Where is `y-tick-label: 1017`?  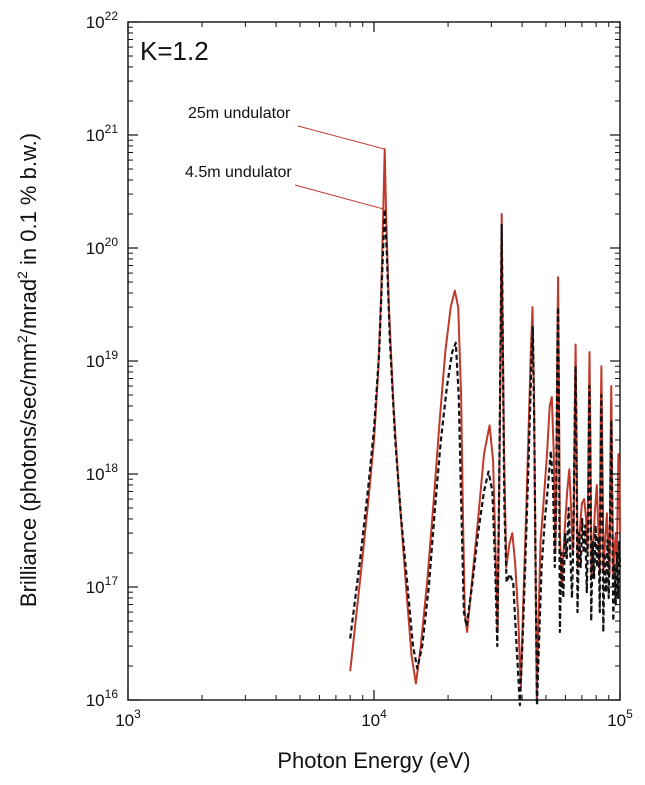
y-tick-label: 1017 is located at coordinates (102, 585).